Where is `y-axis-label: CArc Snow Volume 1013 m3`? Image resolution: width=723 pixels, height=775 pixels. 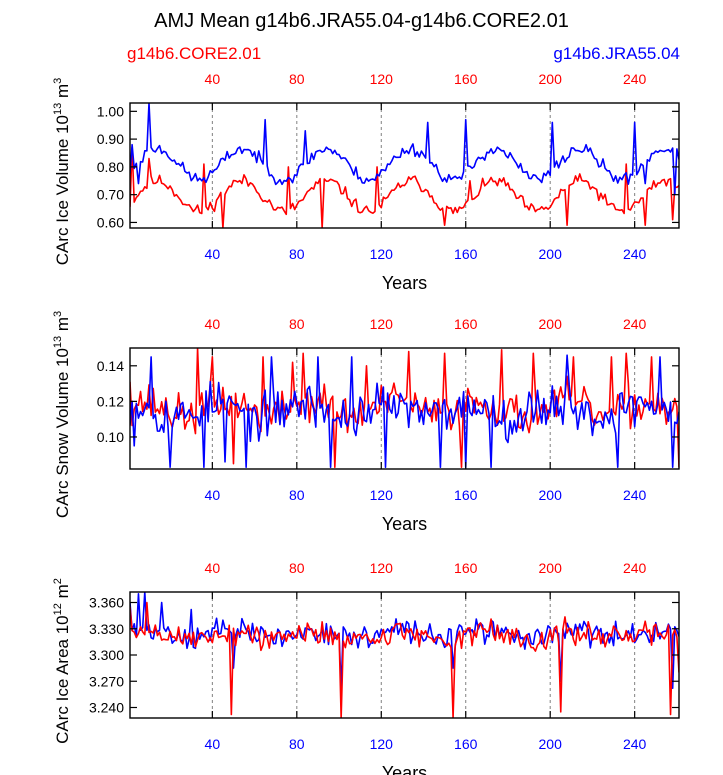
y-axis-label: CArc Snow Volume 1013 m3 is located at coordinates (62, 414).